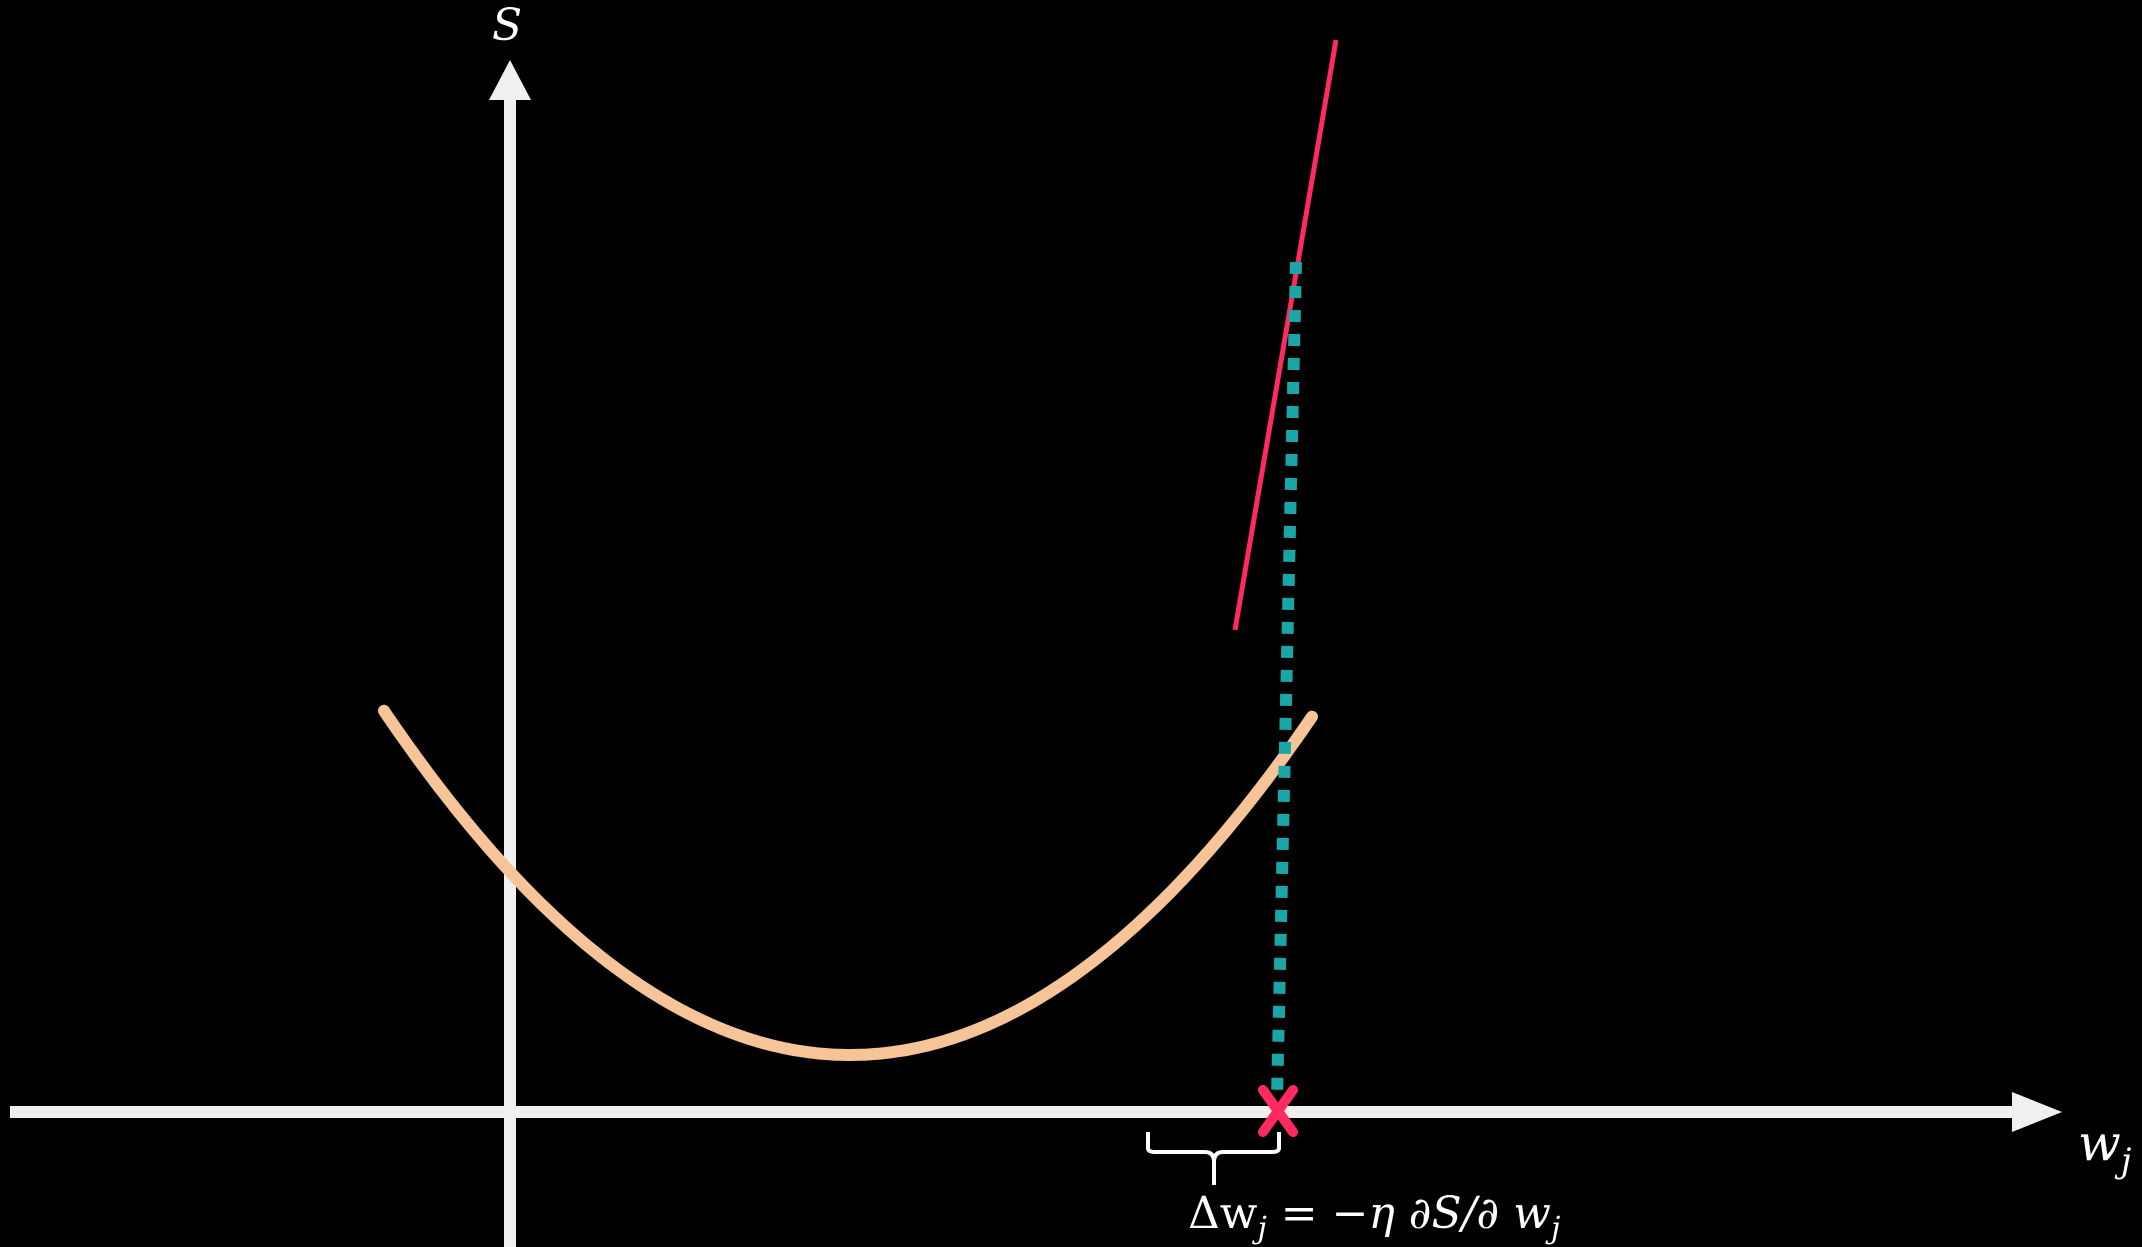 The image size is (2142, 1247). What do you see at coordinates (1223, 1213) in the screenshot?
I see `update-rule-delta: Δw` at bounding box center [1223, 1213].